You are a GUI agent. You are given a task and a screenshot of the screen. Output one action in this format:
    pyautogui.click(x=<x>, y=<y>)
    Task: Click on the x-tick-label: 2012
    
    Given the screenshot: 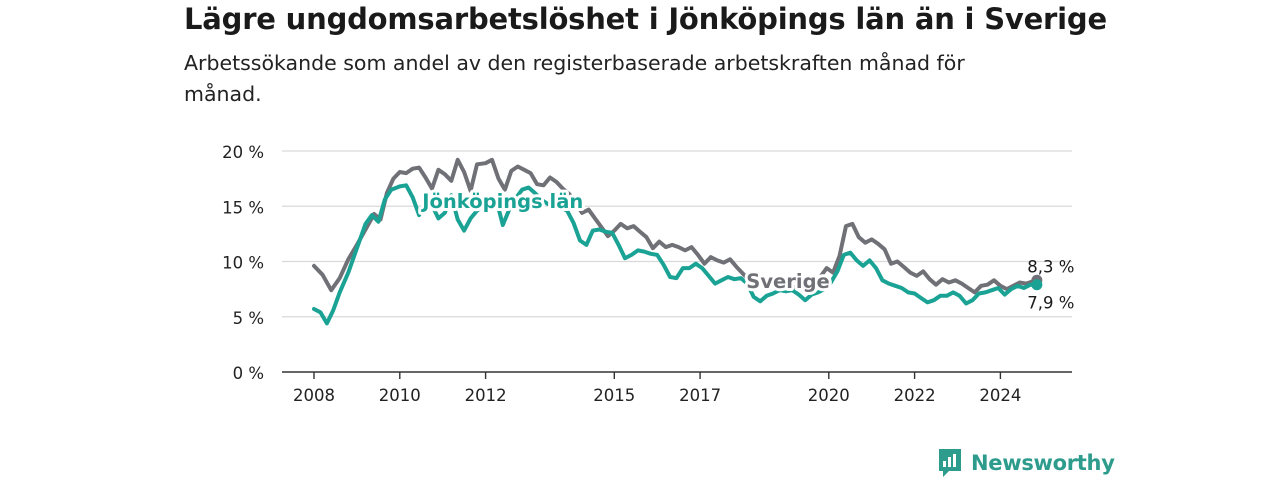 What is the action you would take?
    pyautogui.click(x=486, y=395)
    